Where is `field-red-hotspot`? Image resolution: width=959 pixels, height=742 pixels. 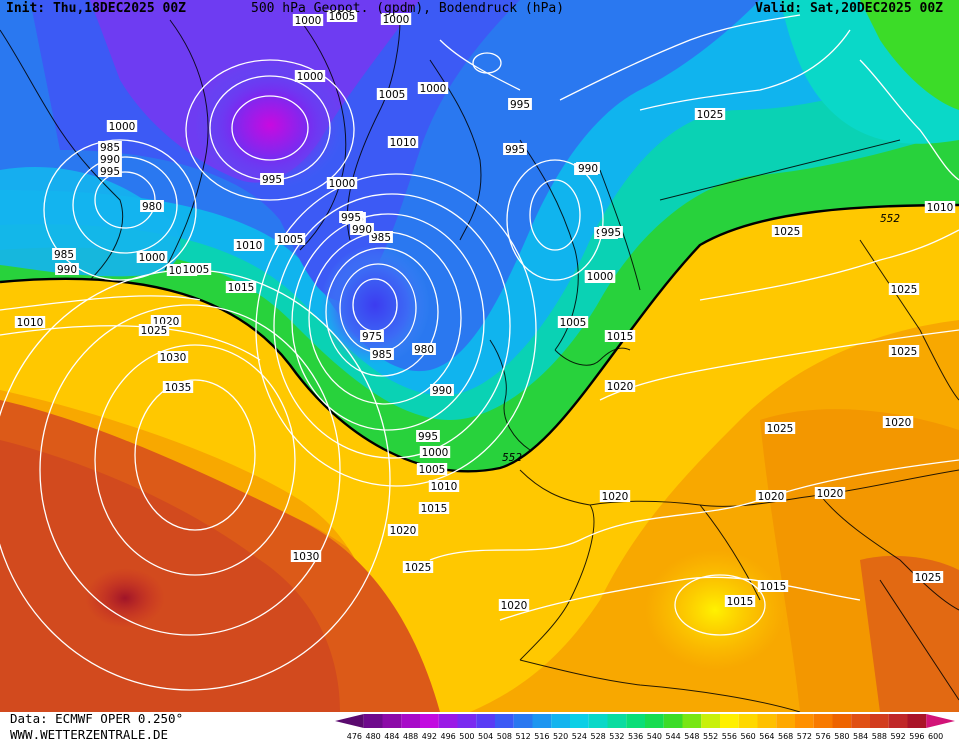
field-red-hotspot is located at coordinates (125, 598).